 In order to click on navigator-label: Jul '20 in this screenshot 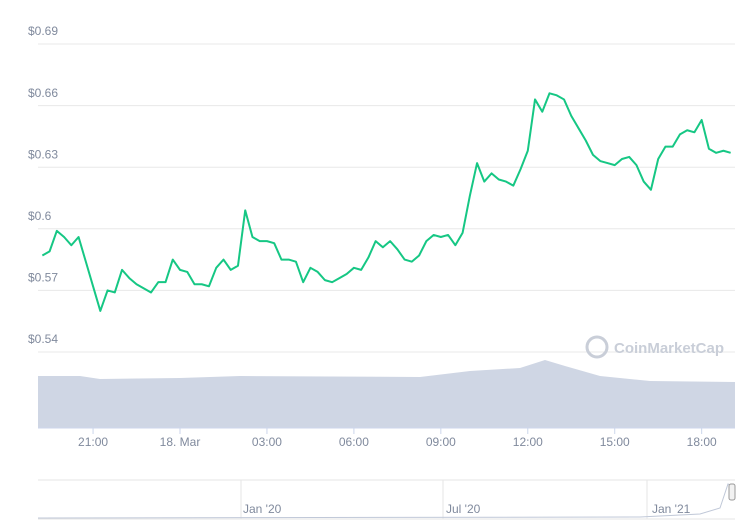, I will do `click(463, 509)`.